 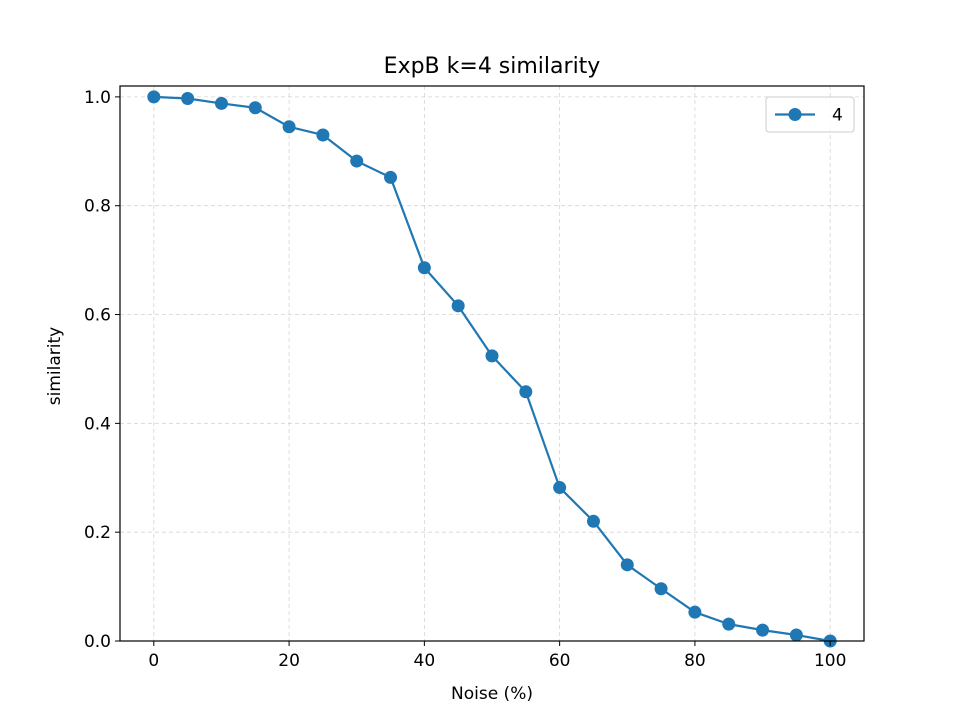 What do you see at coordinates (97, 98) in the screenshot?
I see `y-tick-label: 1.0` at bounding box center [97, 98].